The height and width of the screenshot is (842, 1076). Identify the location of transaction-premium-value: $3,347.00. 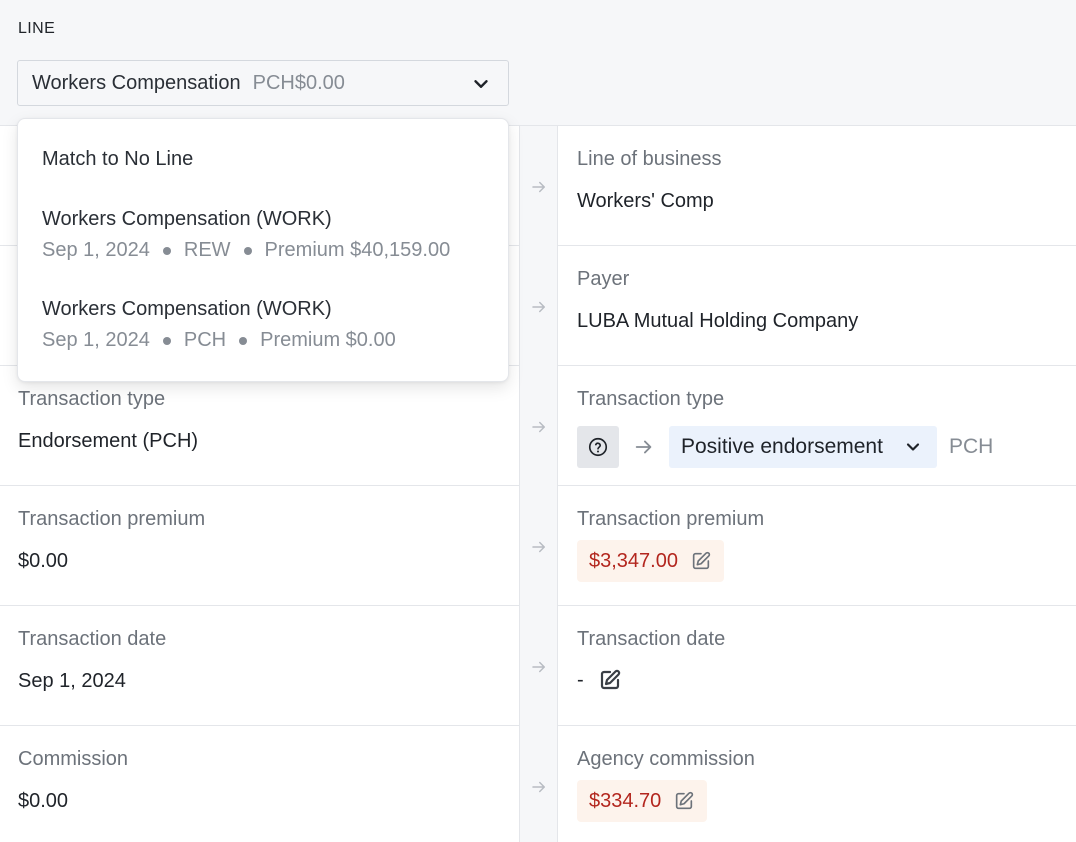
(650, 561).